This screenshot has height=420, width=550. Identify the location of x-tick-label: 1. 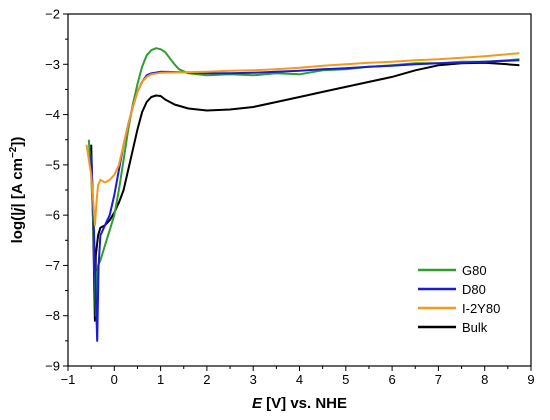
(160, 379).